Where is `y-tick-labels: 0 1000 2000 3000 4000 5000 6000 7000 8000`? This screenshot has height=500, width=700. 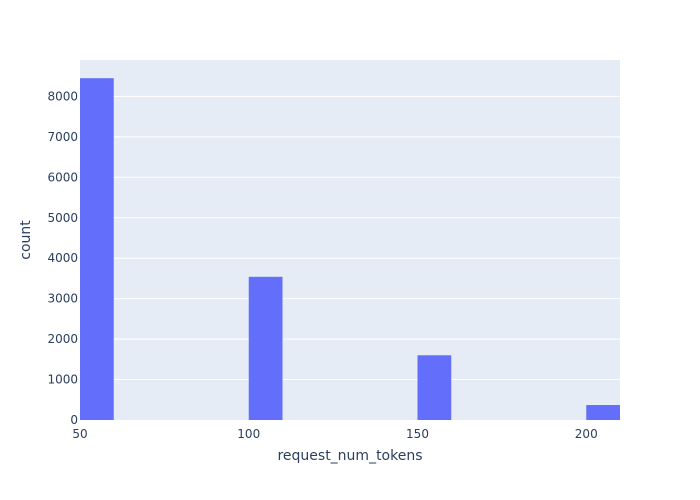 y-tick-labels: 0 1000 2000 3000 4000 5000 6000 7000 8000 is located at coordinates (62, 258).